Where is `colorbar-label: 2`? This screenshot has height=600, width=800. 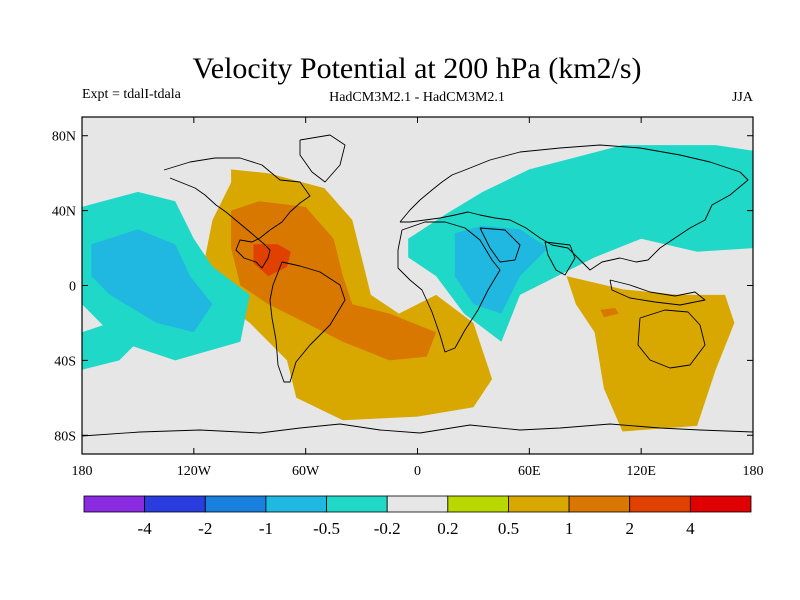
colorbar-label: 2 is located at coordinates (629, 528).